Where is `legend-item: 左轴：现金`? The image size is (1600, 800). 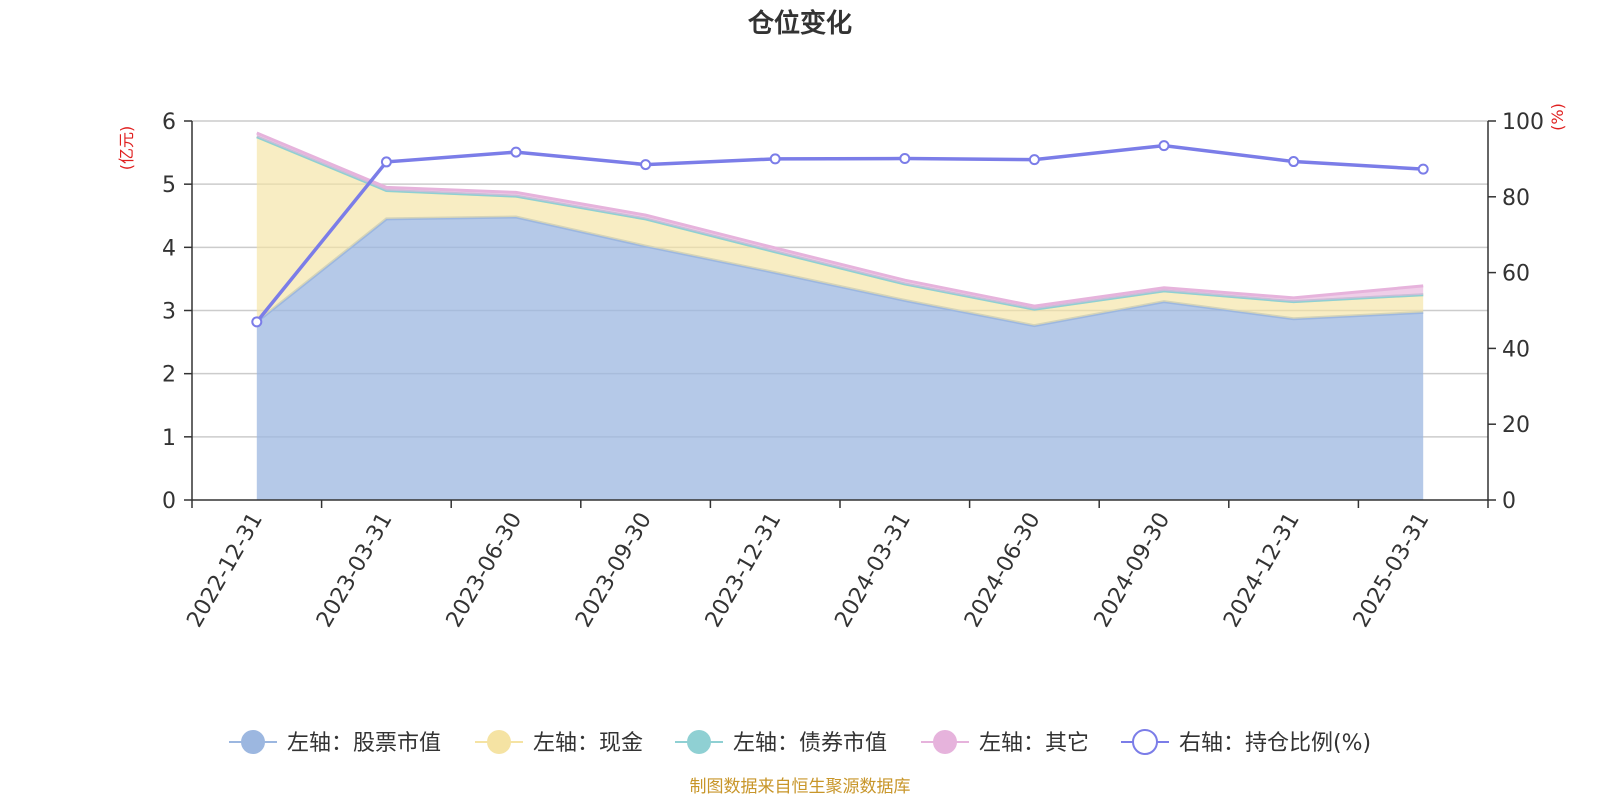 legend-item: 左轴：现金 is located at coordinates (559, 743).